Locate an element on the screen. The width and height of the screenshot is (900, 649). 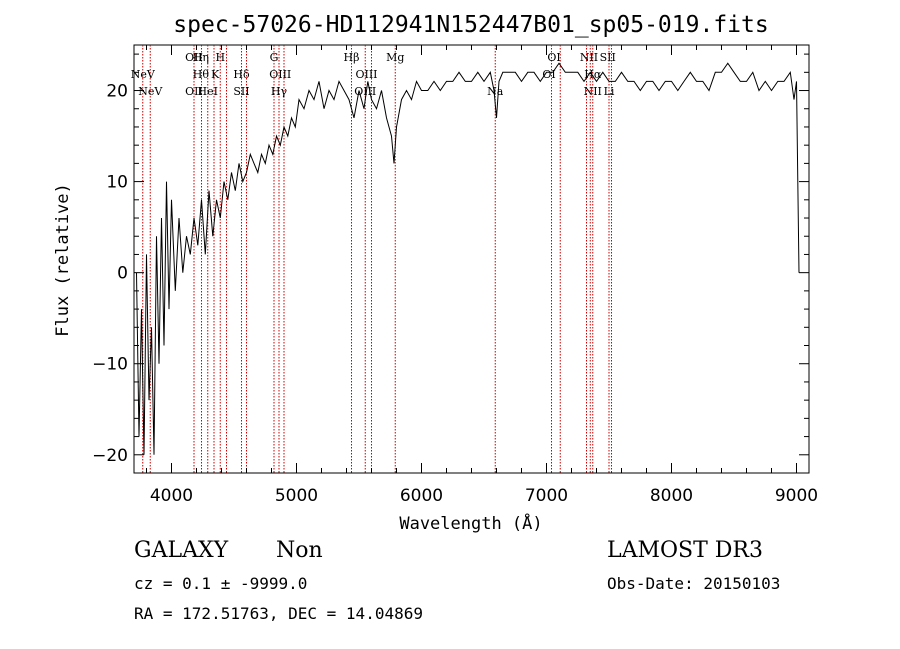
x-tick-label: 9000 is located at coordinates (796, 496).